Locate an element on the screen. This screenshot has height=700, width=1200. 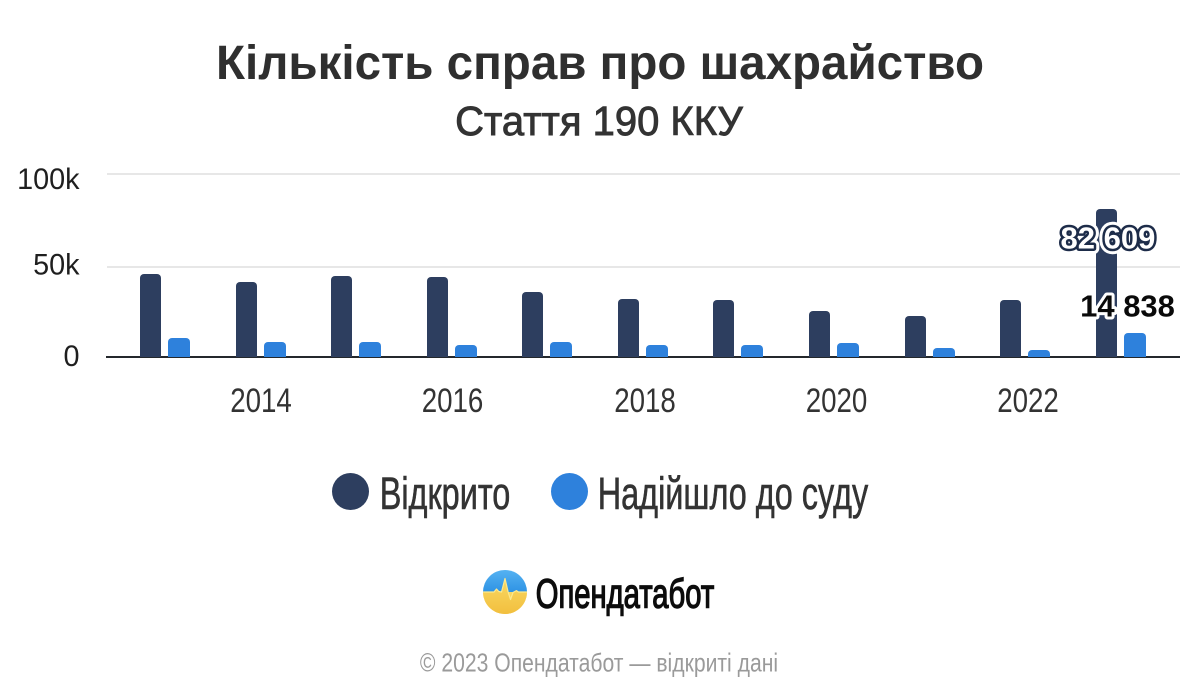
svg-text: 2020 is located at coordinates (837, 400).